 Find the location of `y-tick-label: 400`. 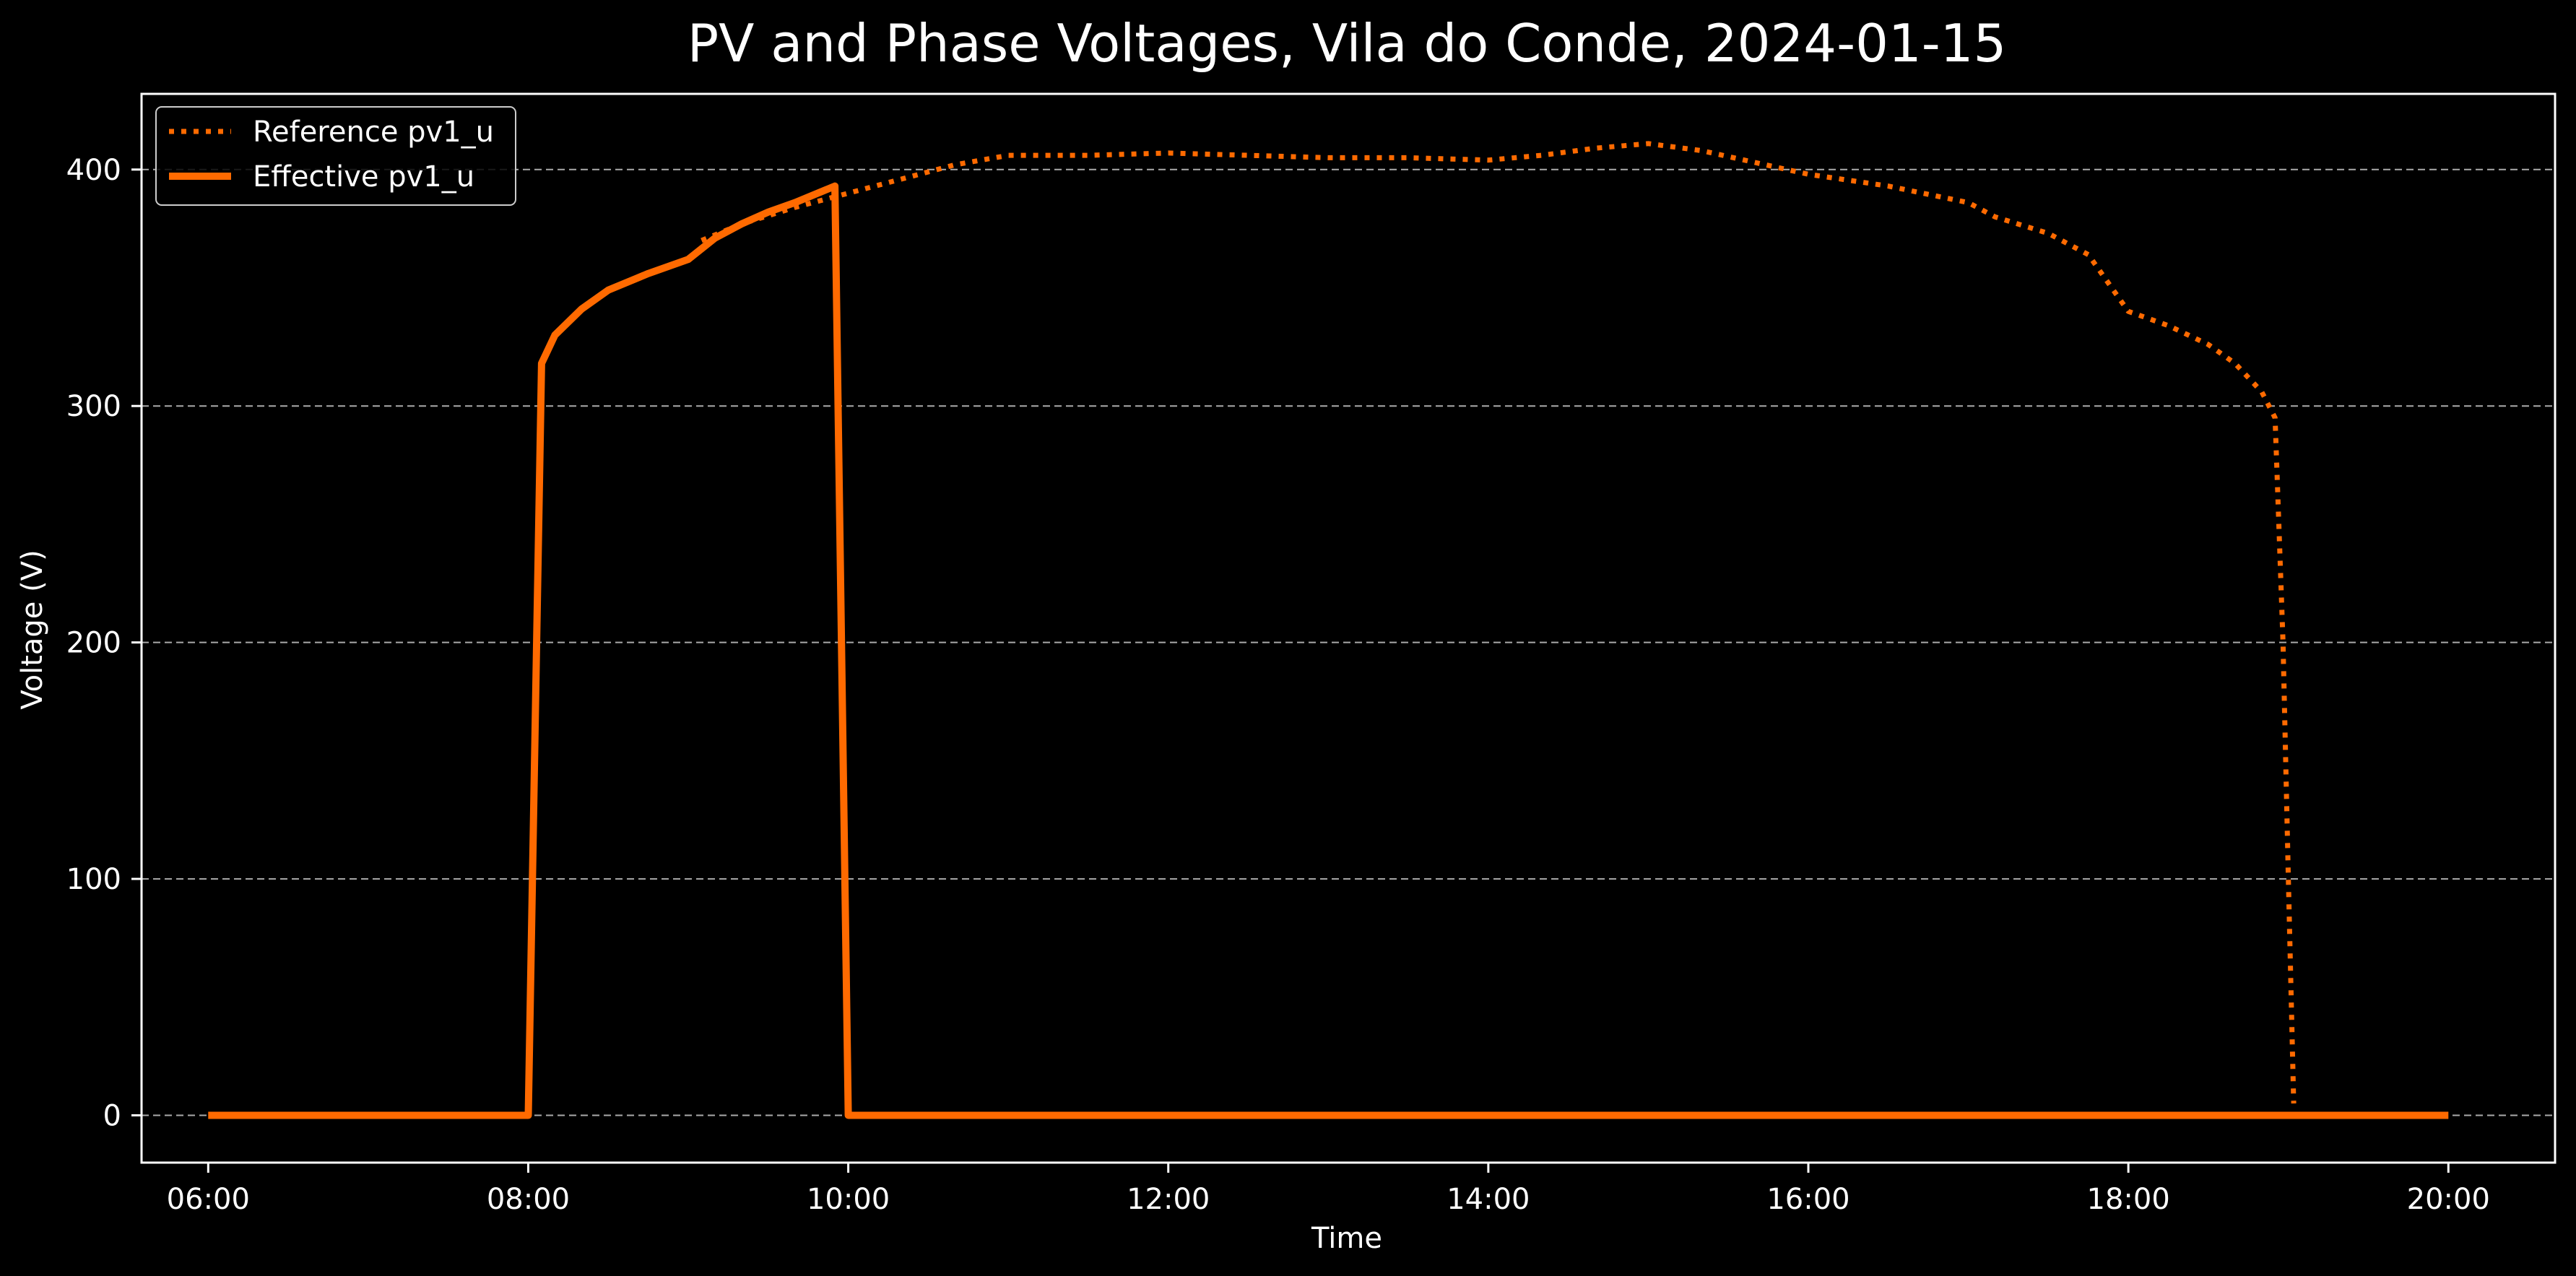

y-tick-label: 400 is located at coordinates (93, 170).